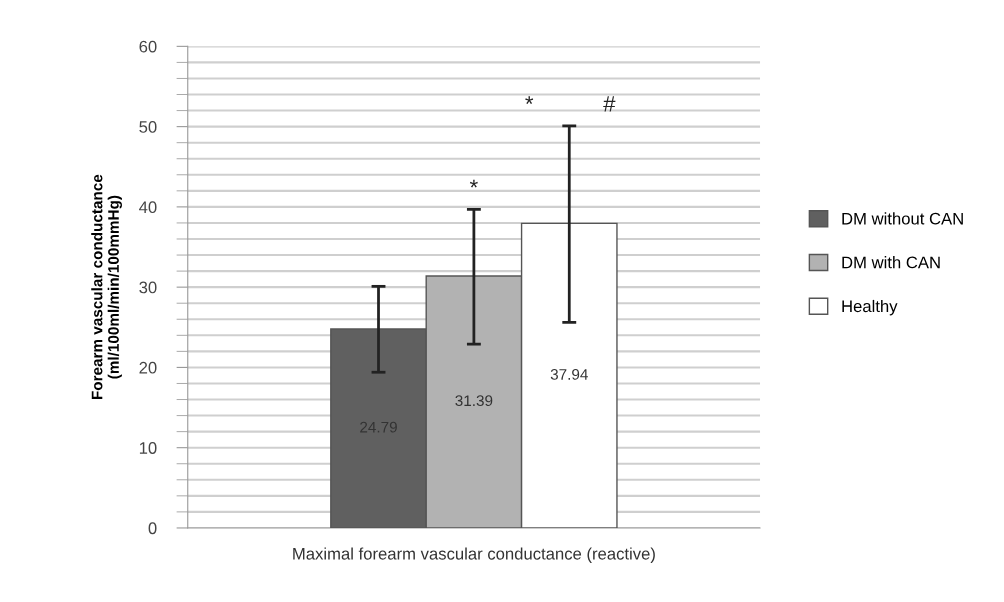 The height and width of the screenshot is (602, 1004). I want to click on legend-label: DM with CAN, so click(891, 262).